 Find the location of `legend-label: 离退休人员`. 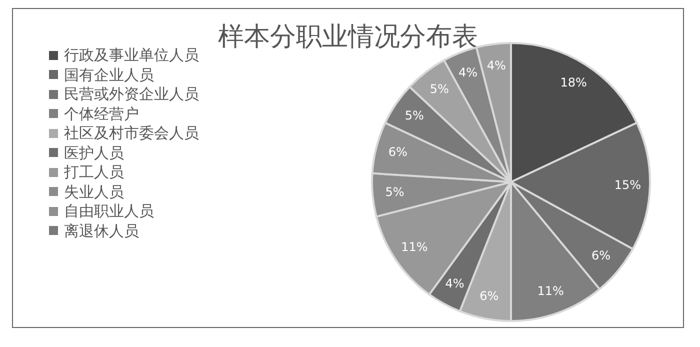

legend-label: 离退休人员 is located at coordinates (101, 231).